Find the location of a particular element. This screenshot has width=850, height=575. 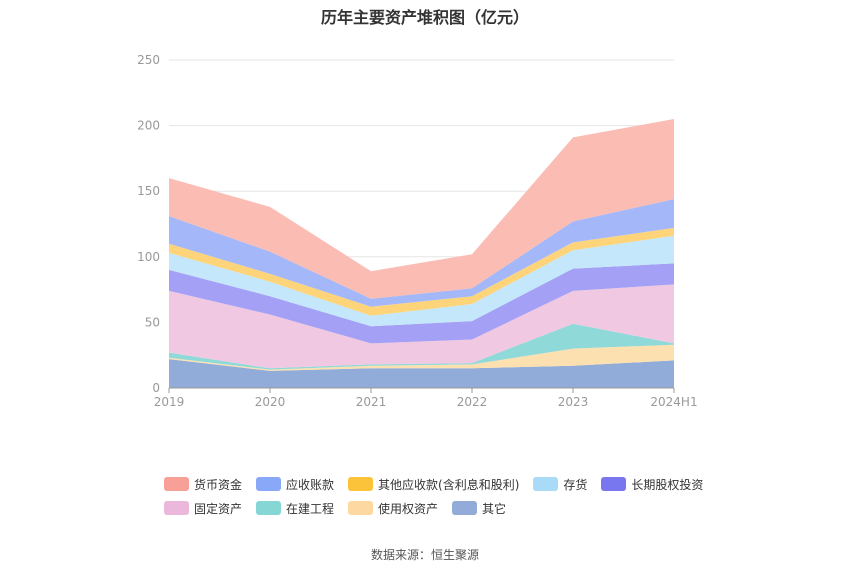

legend-label: 固定资产 is located at coordinates (218, 508).